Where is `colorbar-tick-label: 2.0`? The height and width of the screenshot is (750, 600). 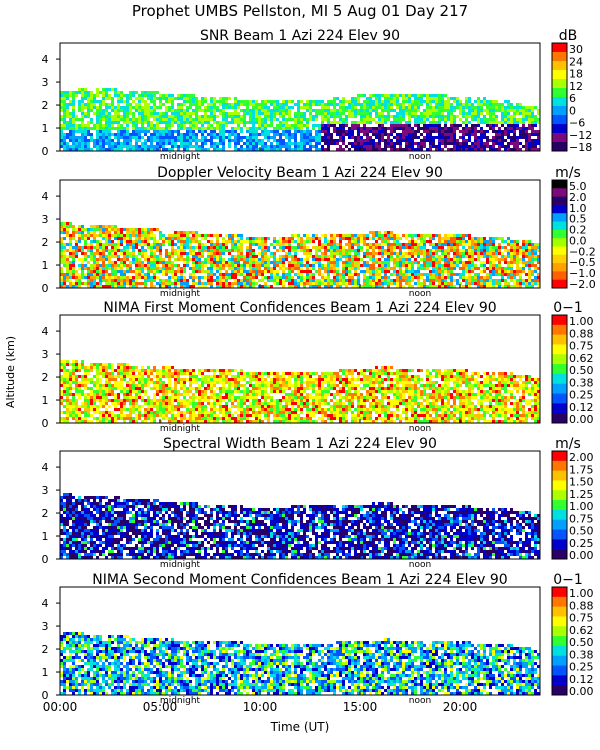 colorbar-tick-label: 2.0 is located at coordinates (578, 197).